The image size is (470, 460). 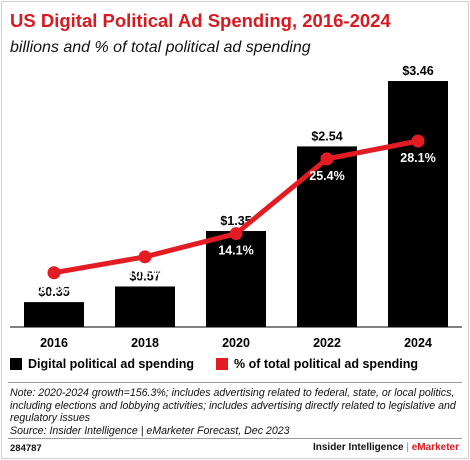 What do you see at coordinates (16, 364) in the screenshot?
I see `legend-swatch-spending` at bounding box center [16, 364].